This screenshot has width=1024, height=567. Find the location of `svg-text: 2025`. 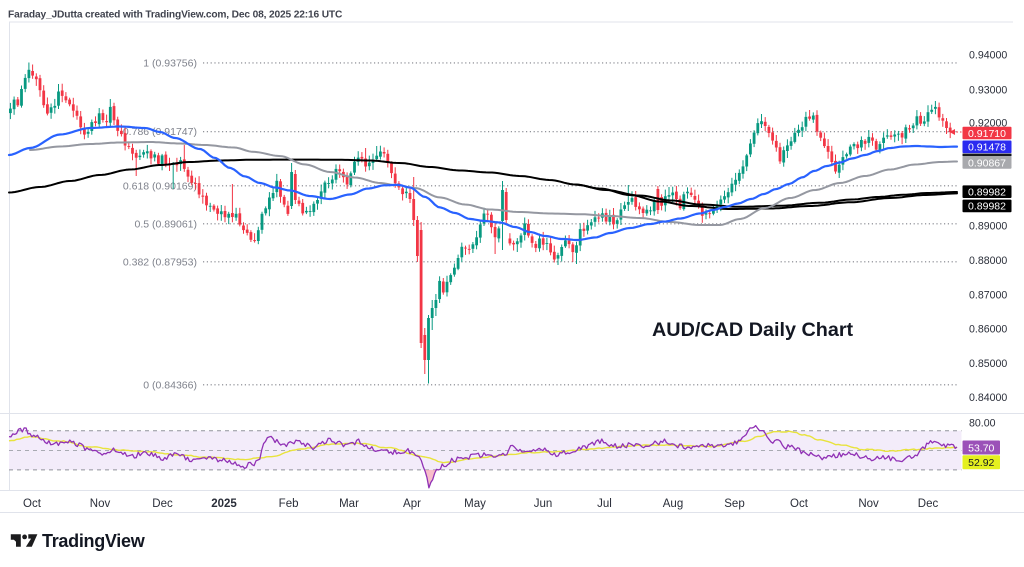

svg-text: 2025 is located at coordinates (224, 504).